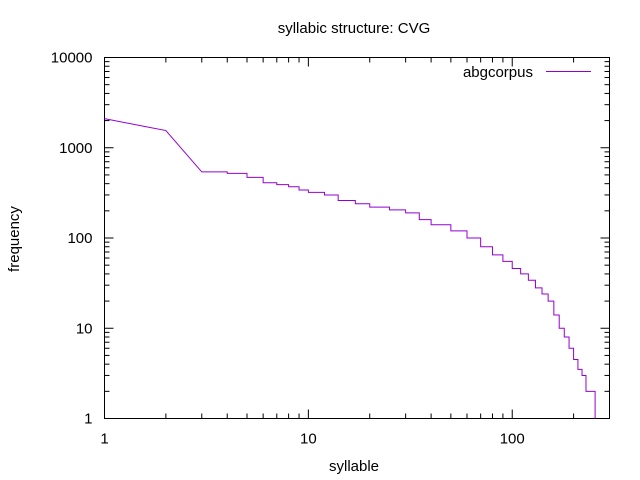 The image size is (640, 480). I want to click on y-tick-label: 1, so click(88, 419).